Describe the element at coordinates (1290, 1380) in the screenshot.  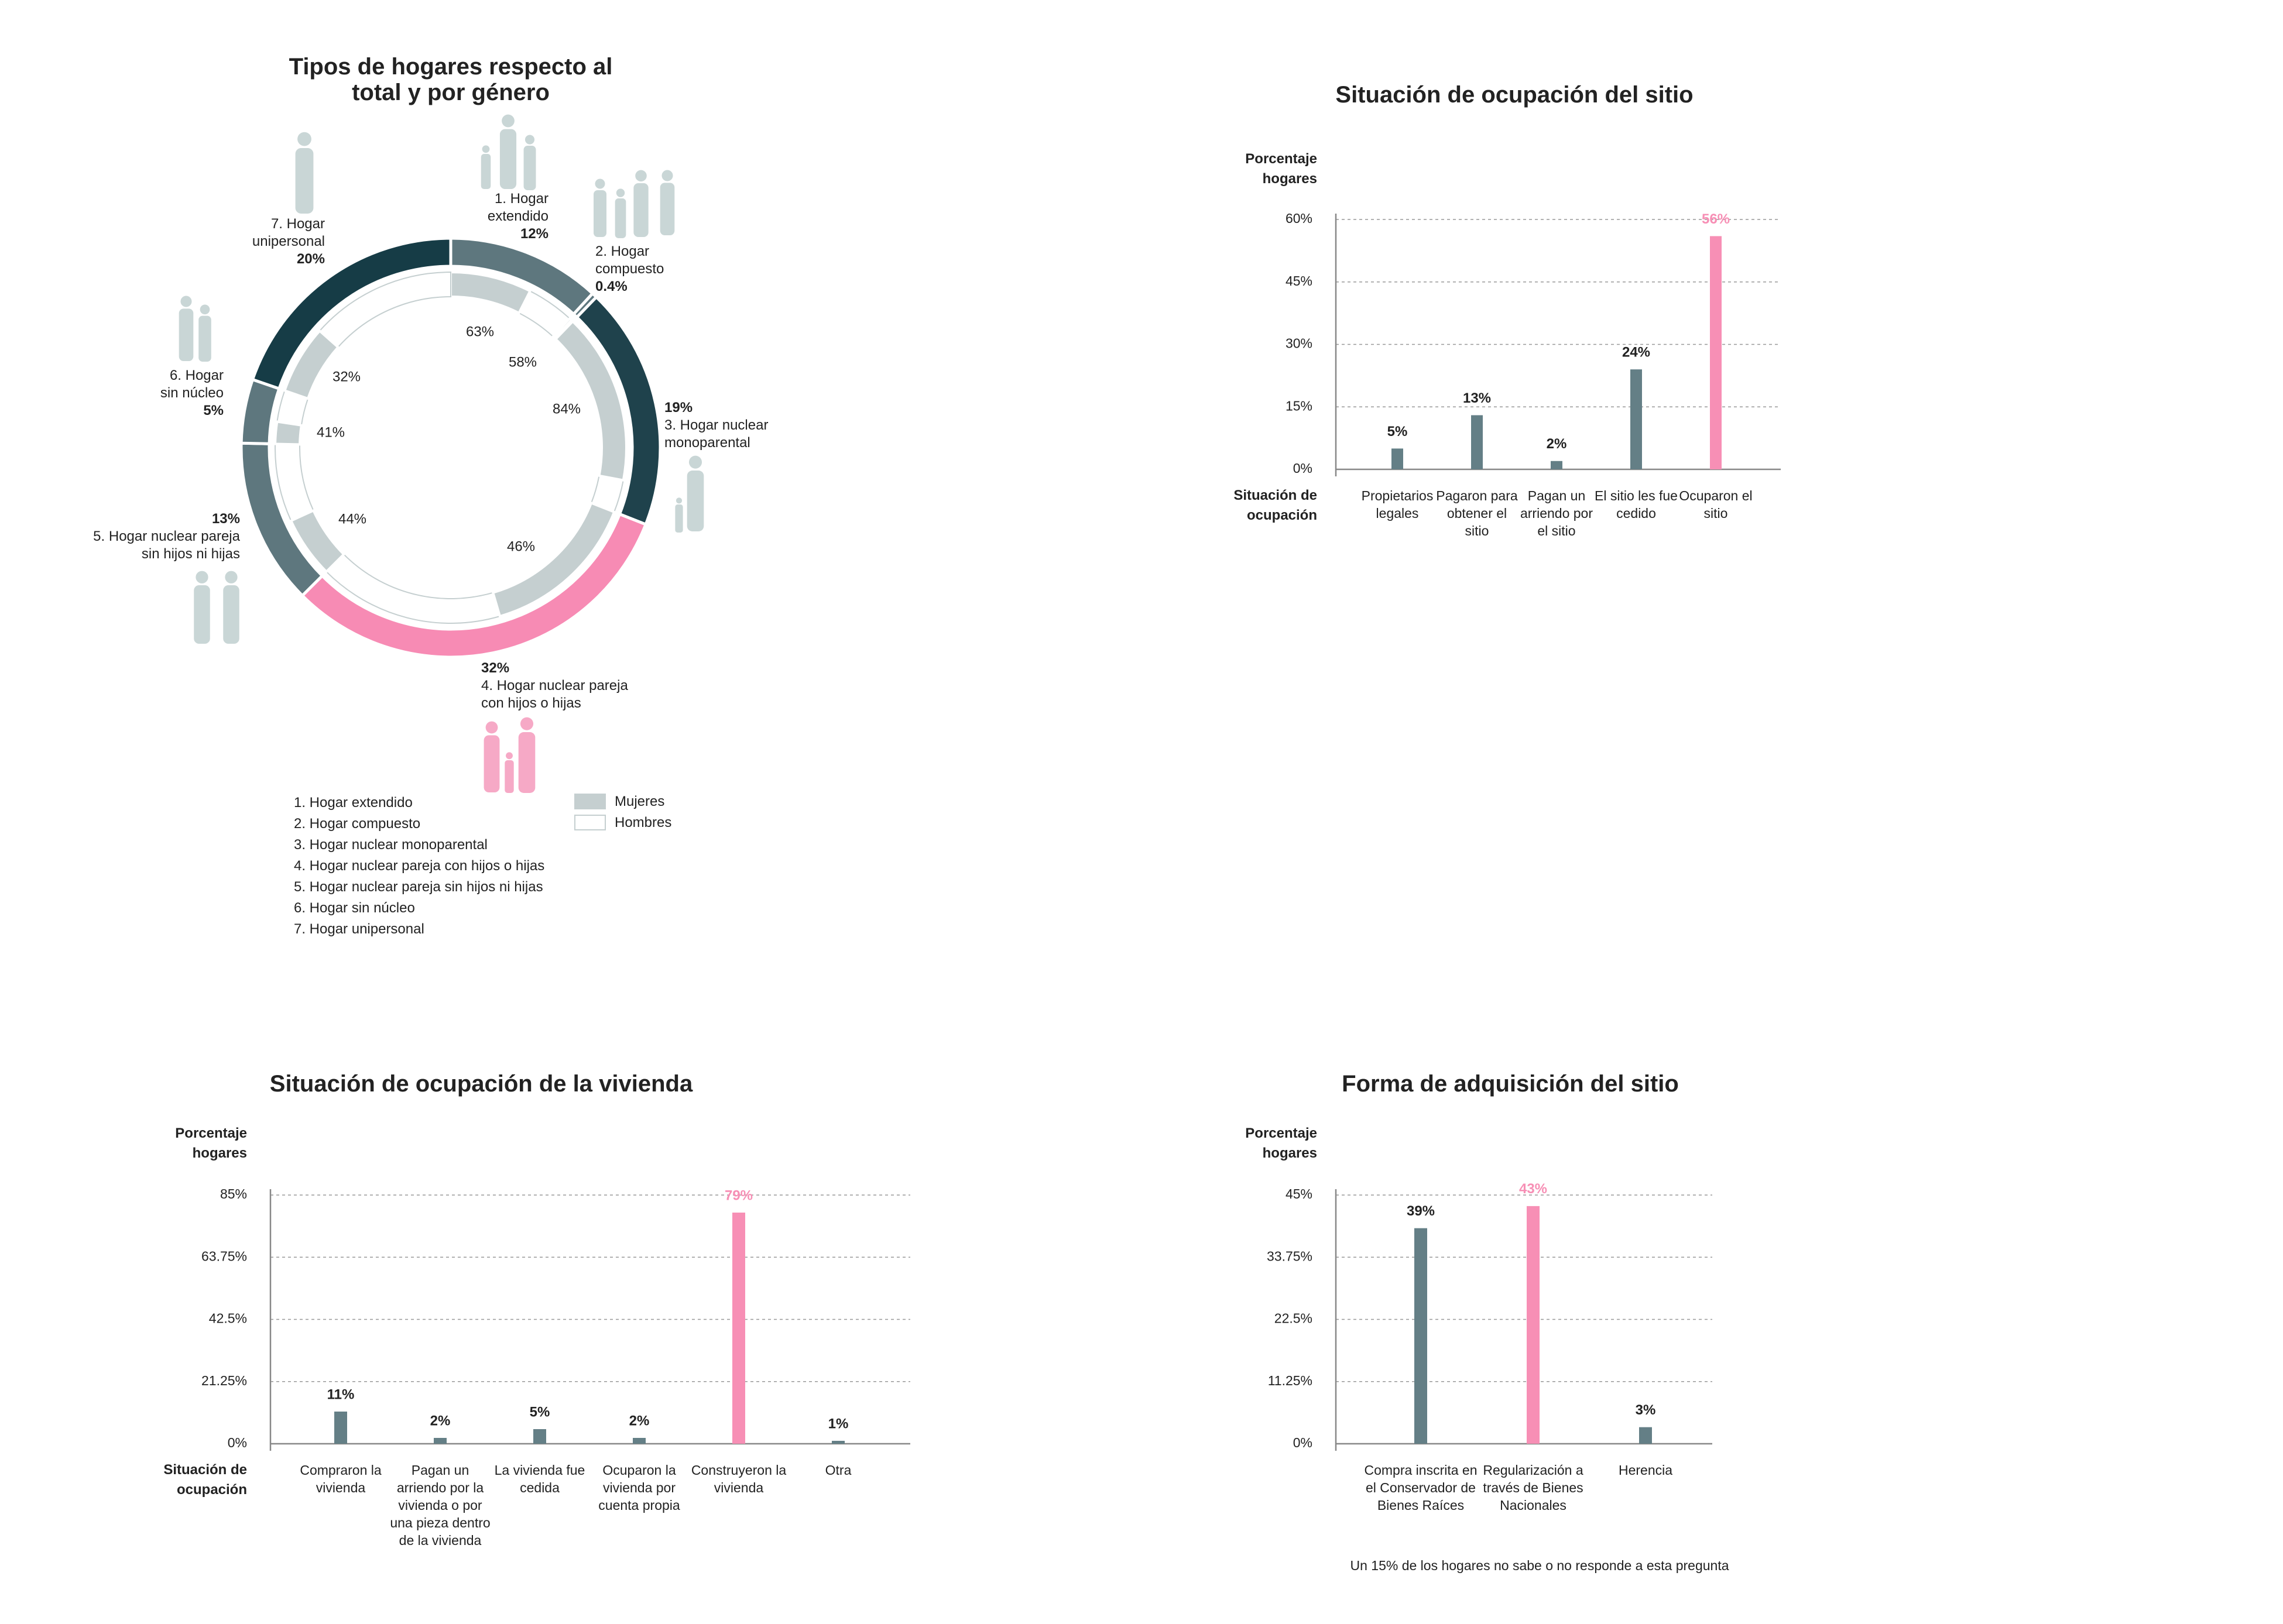
I see `y-tick-label: 11.25%` at that location.